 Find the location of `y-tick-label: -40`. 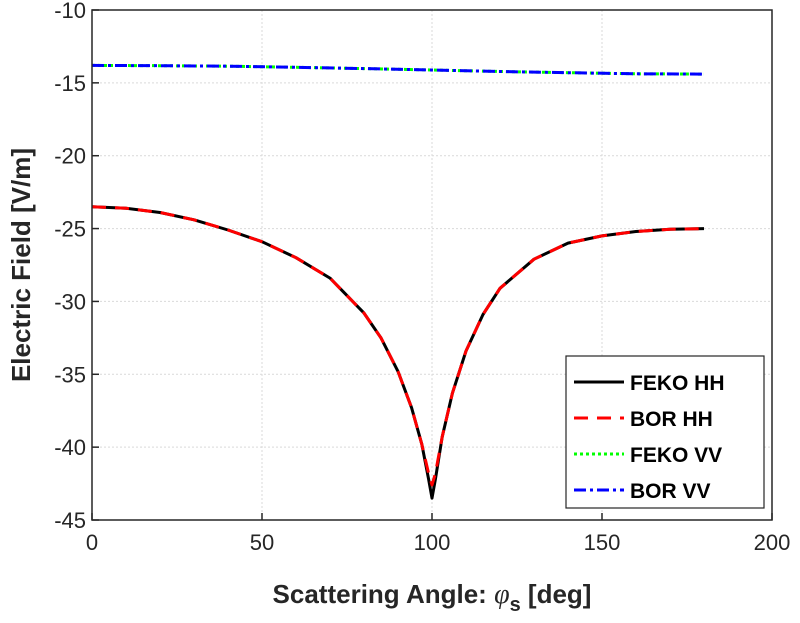

y-tick-label: -40 is located at coordinates (70, 447).